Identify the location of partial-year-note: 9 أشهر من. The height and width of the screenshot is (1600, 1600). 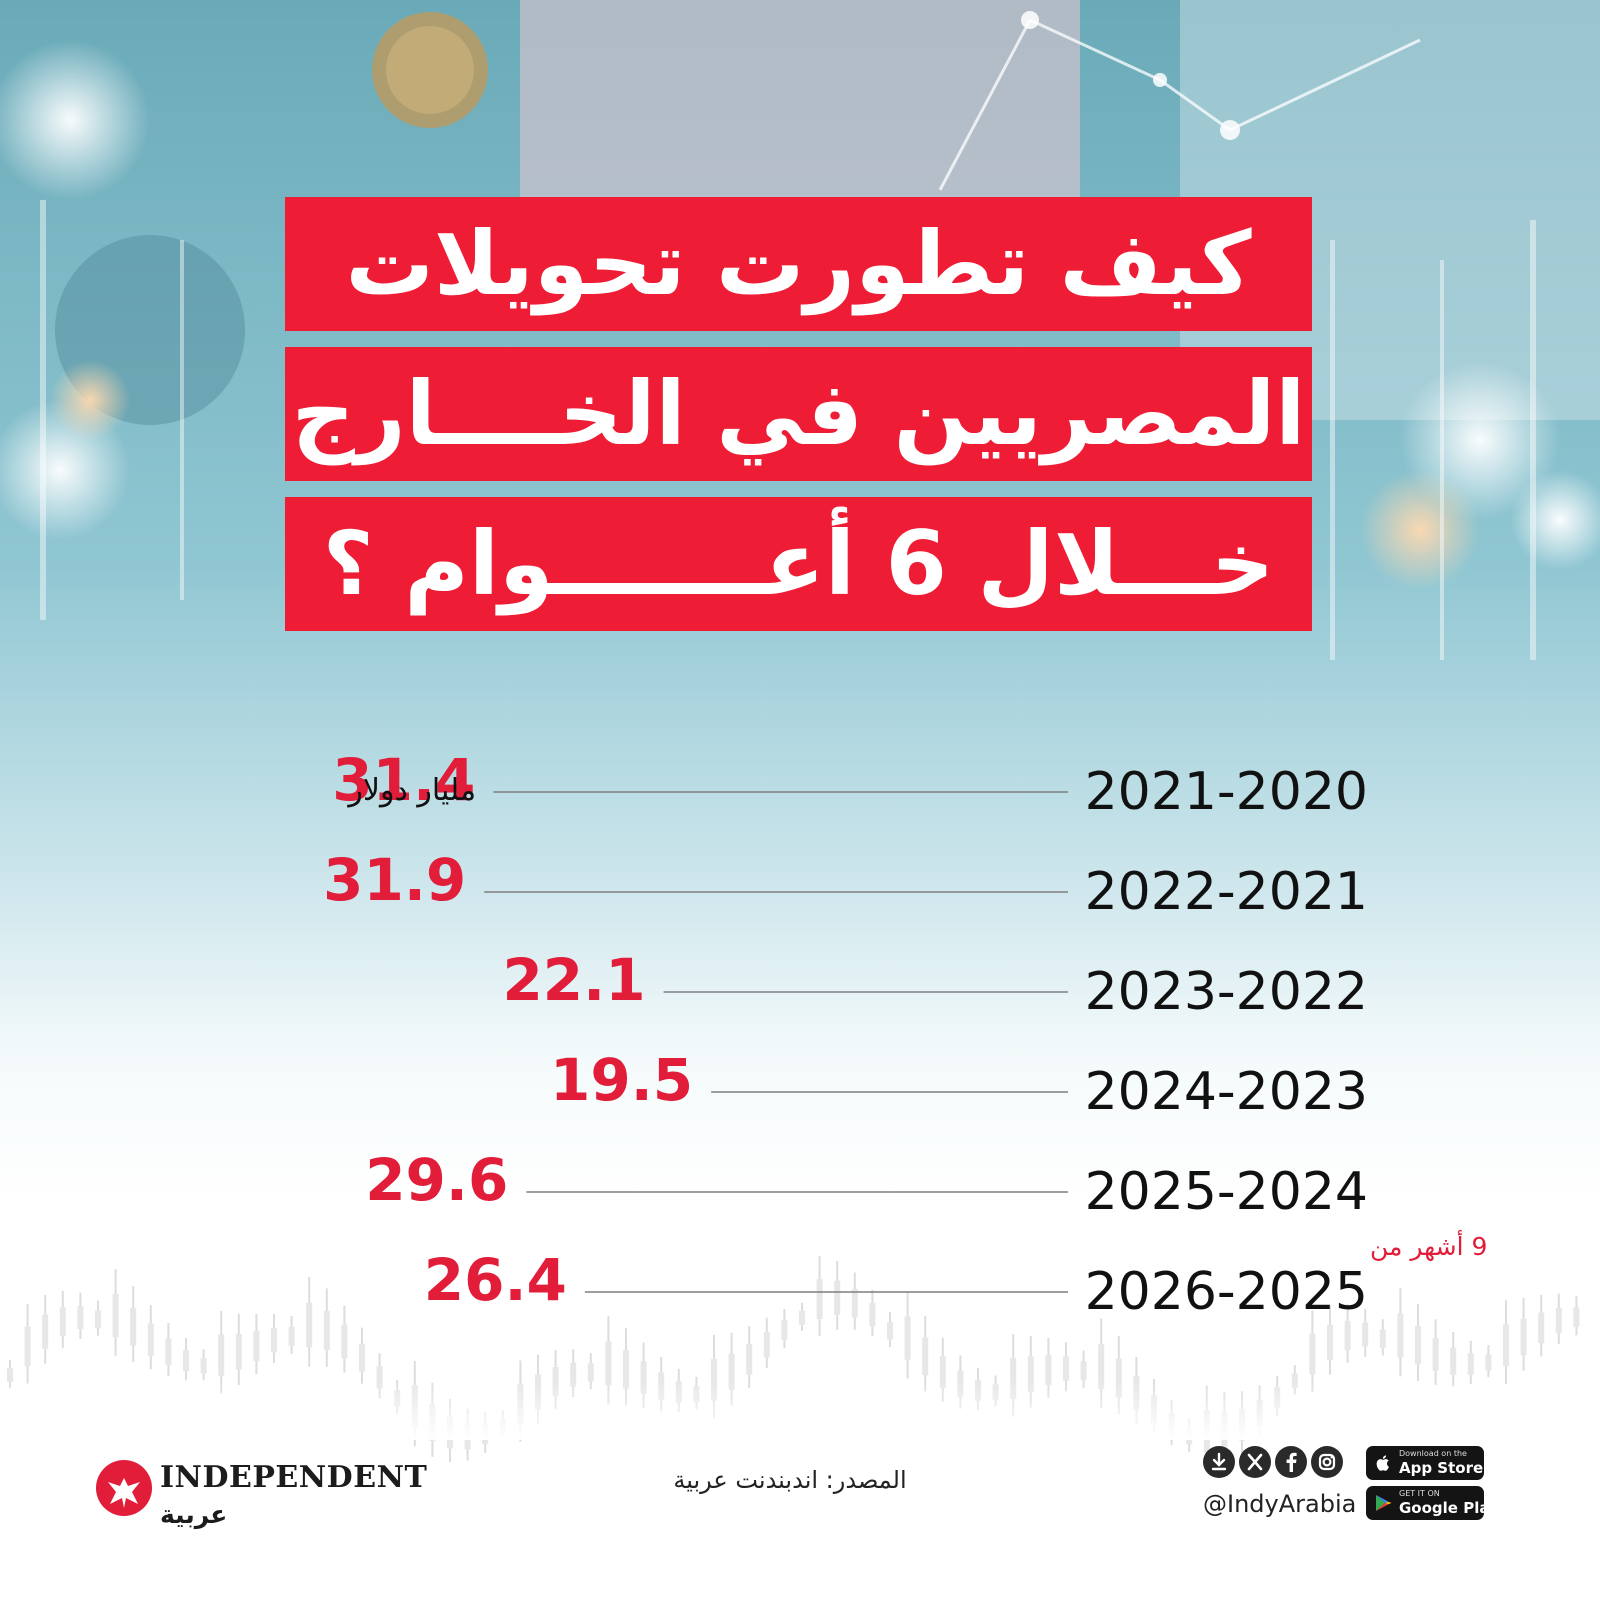
(1428, 1245).